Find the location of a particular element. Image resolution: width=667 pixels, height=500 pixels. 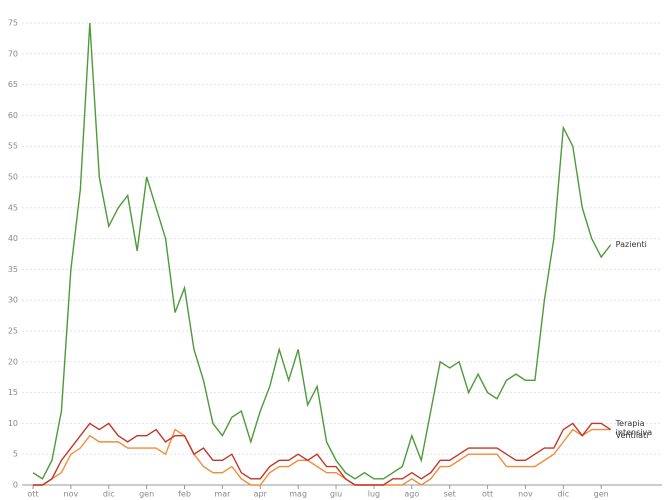

x-tick-label: giu is located at coordinates (336, 494).